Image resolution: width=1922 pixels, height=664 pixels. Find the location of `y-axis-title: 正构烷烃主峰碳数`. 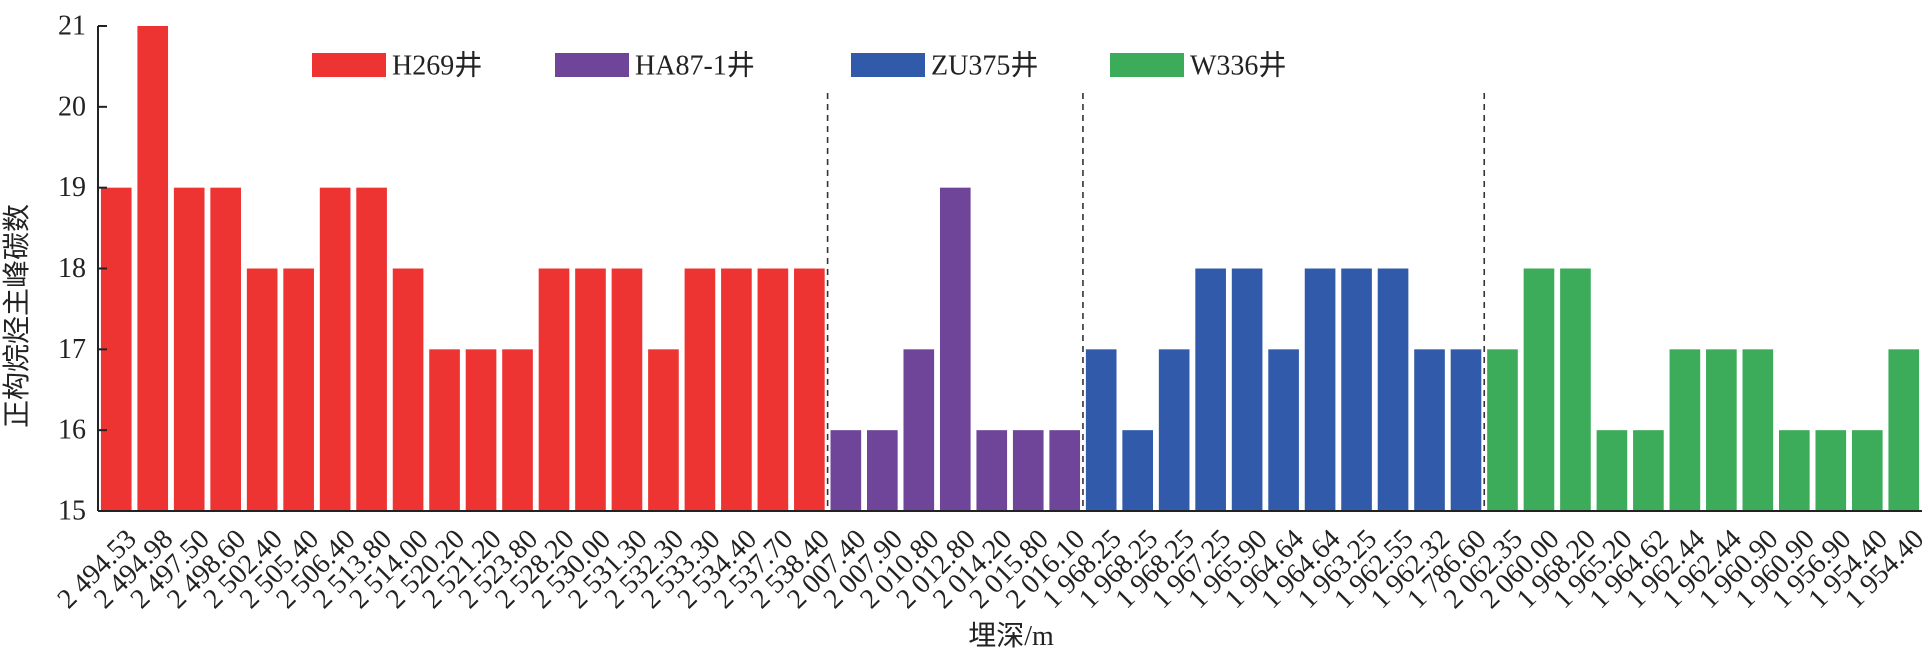

y-axis-title: 正构烷烃主峰碳数 is located at coordinates (17, 316).